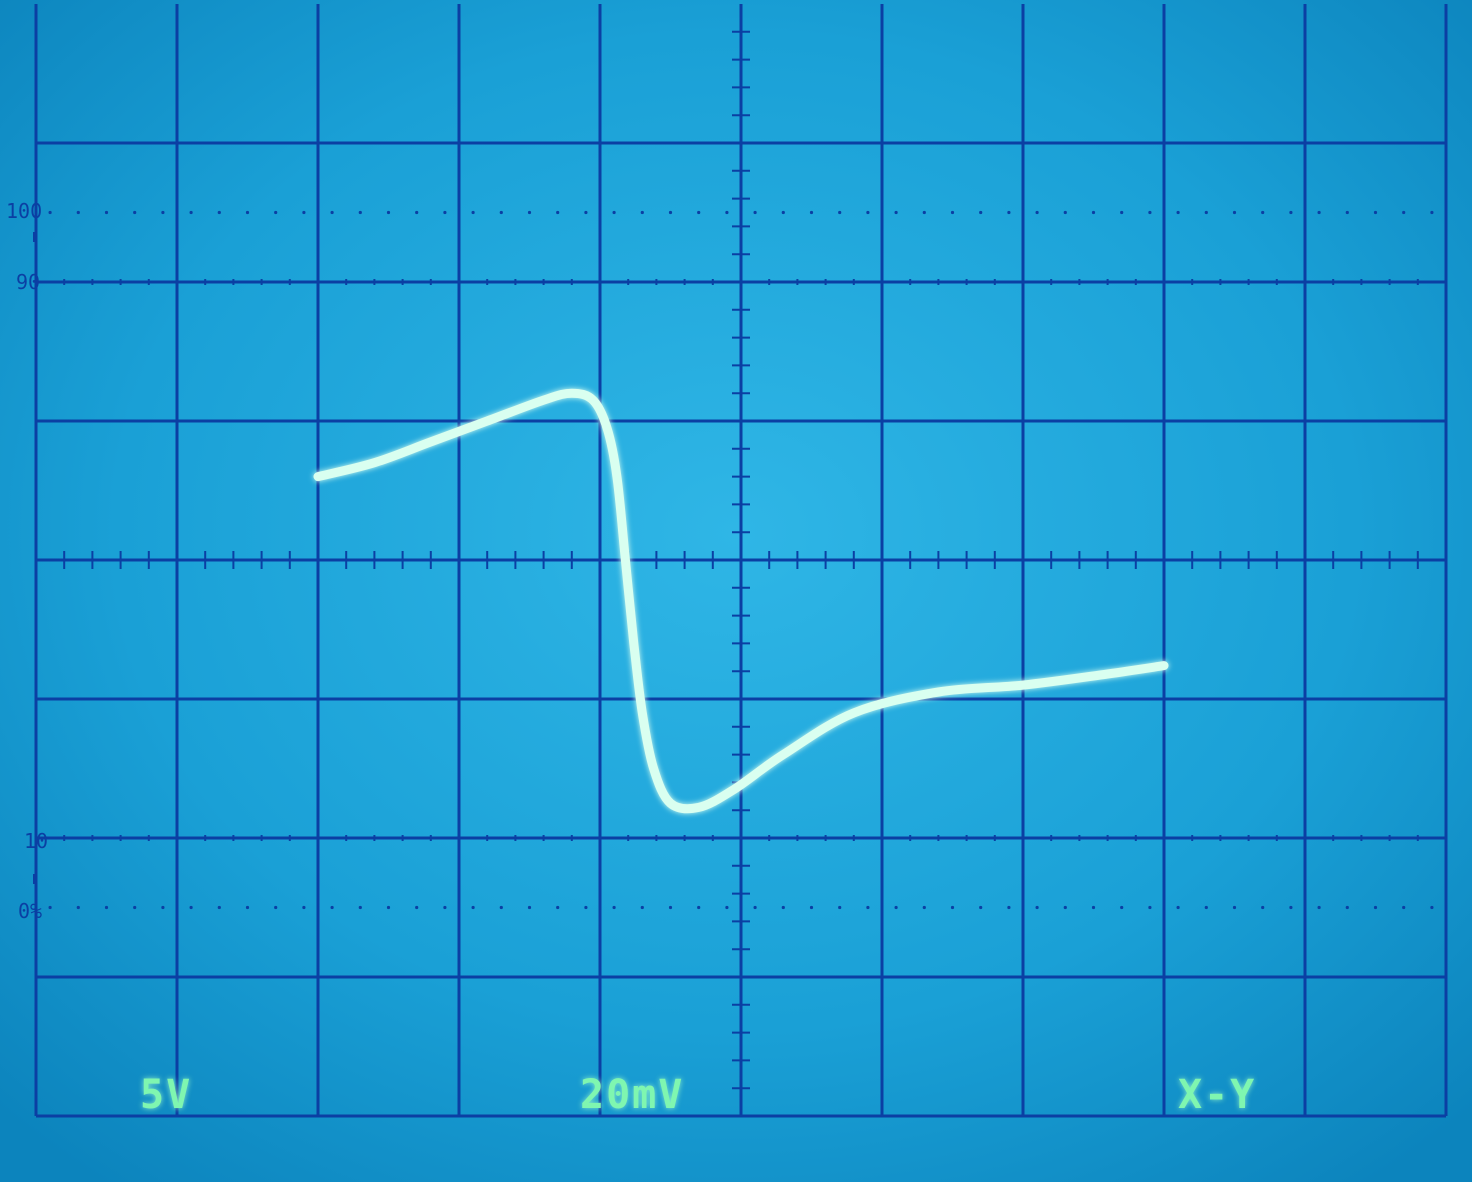 The image size is (1472, 1182). What do you see at coordinates (28, 282) in the screenshot?
I see `percent-mark-90: 90` at bounding box center [28, 282].